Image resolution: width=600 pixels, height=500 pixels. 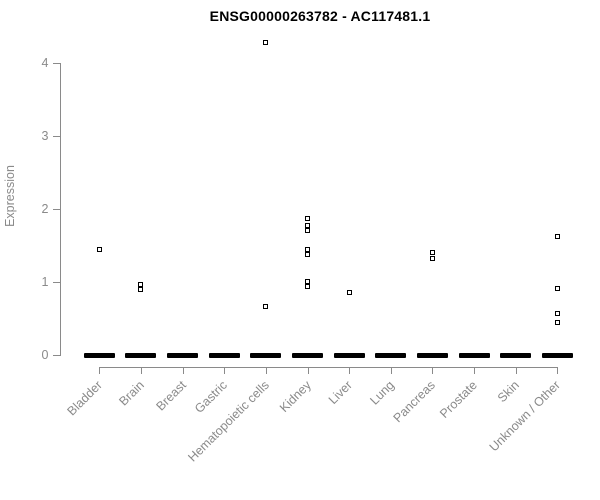 I want to click on y-axis-line, so click(x=60, y=209).